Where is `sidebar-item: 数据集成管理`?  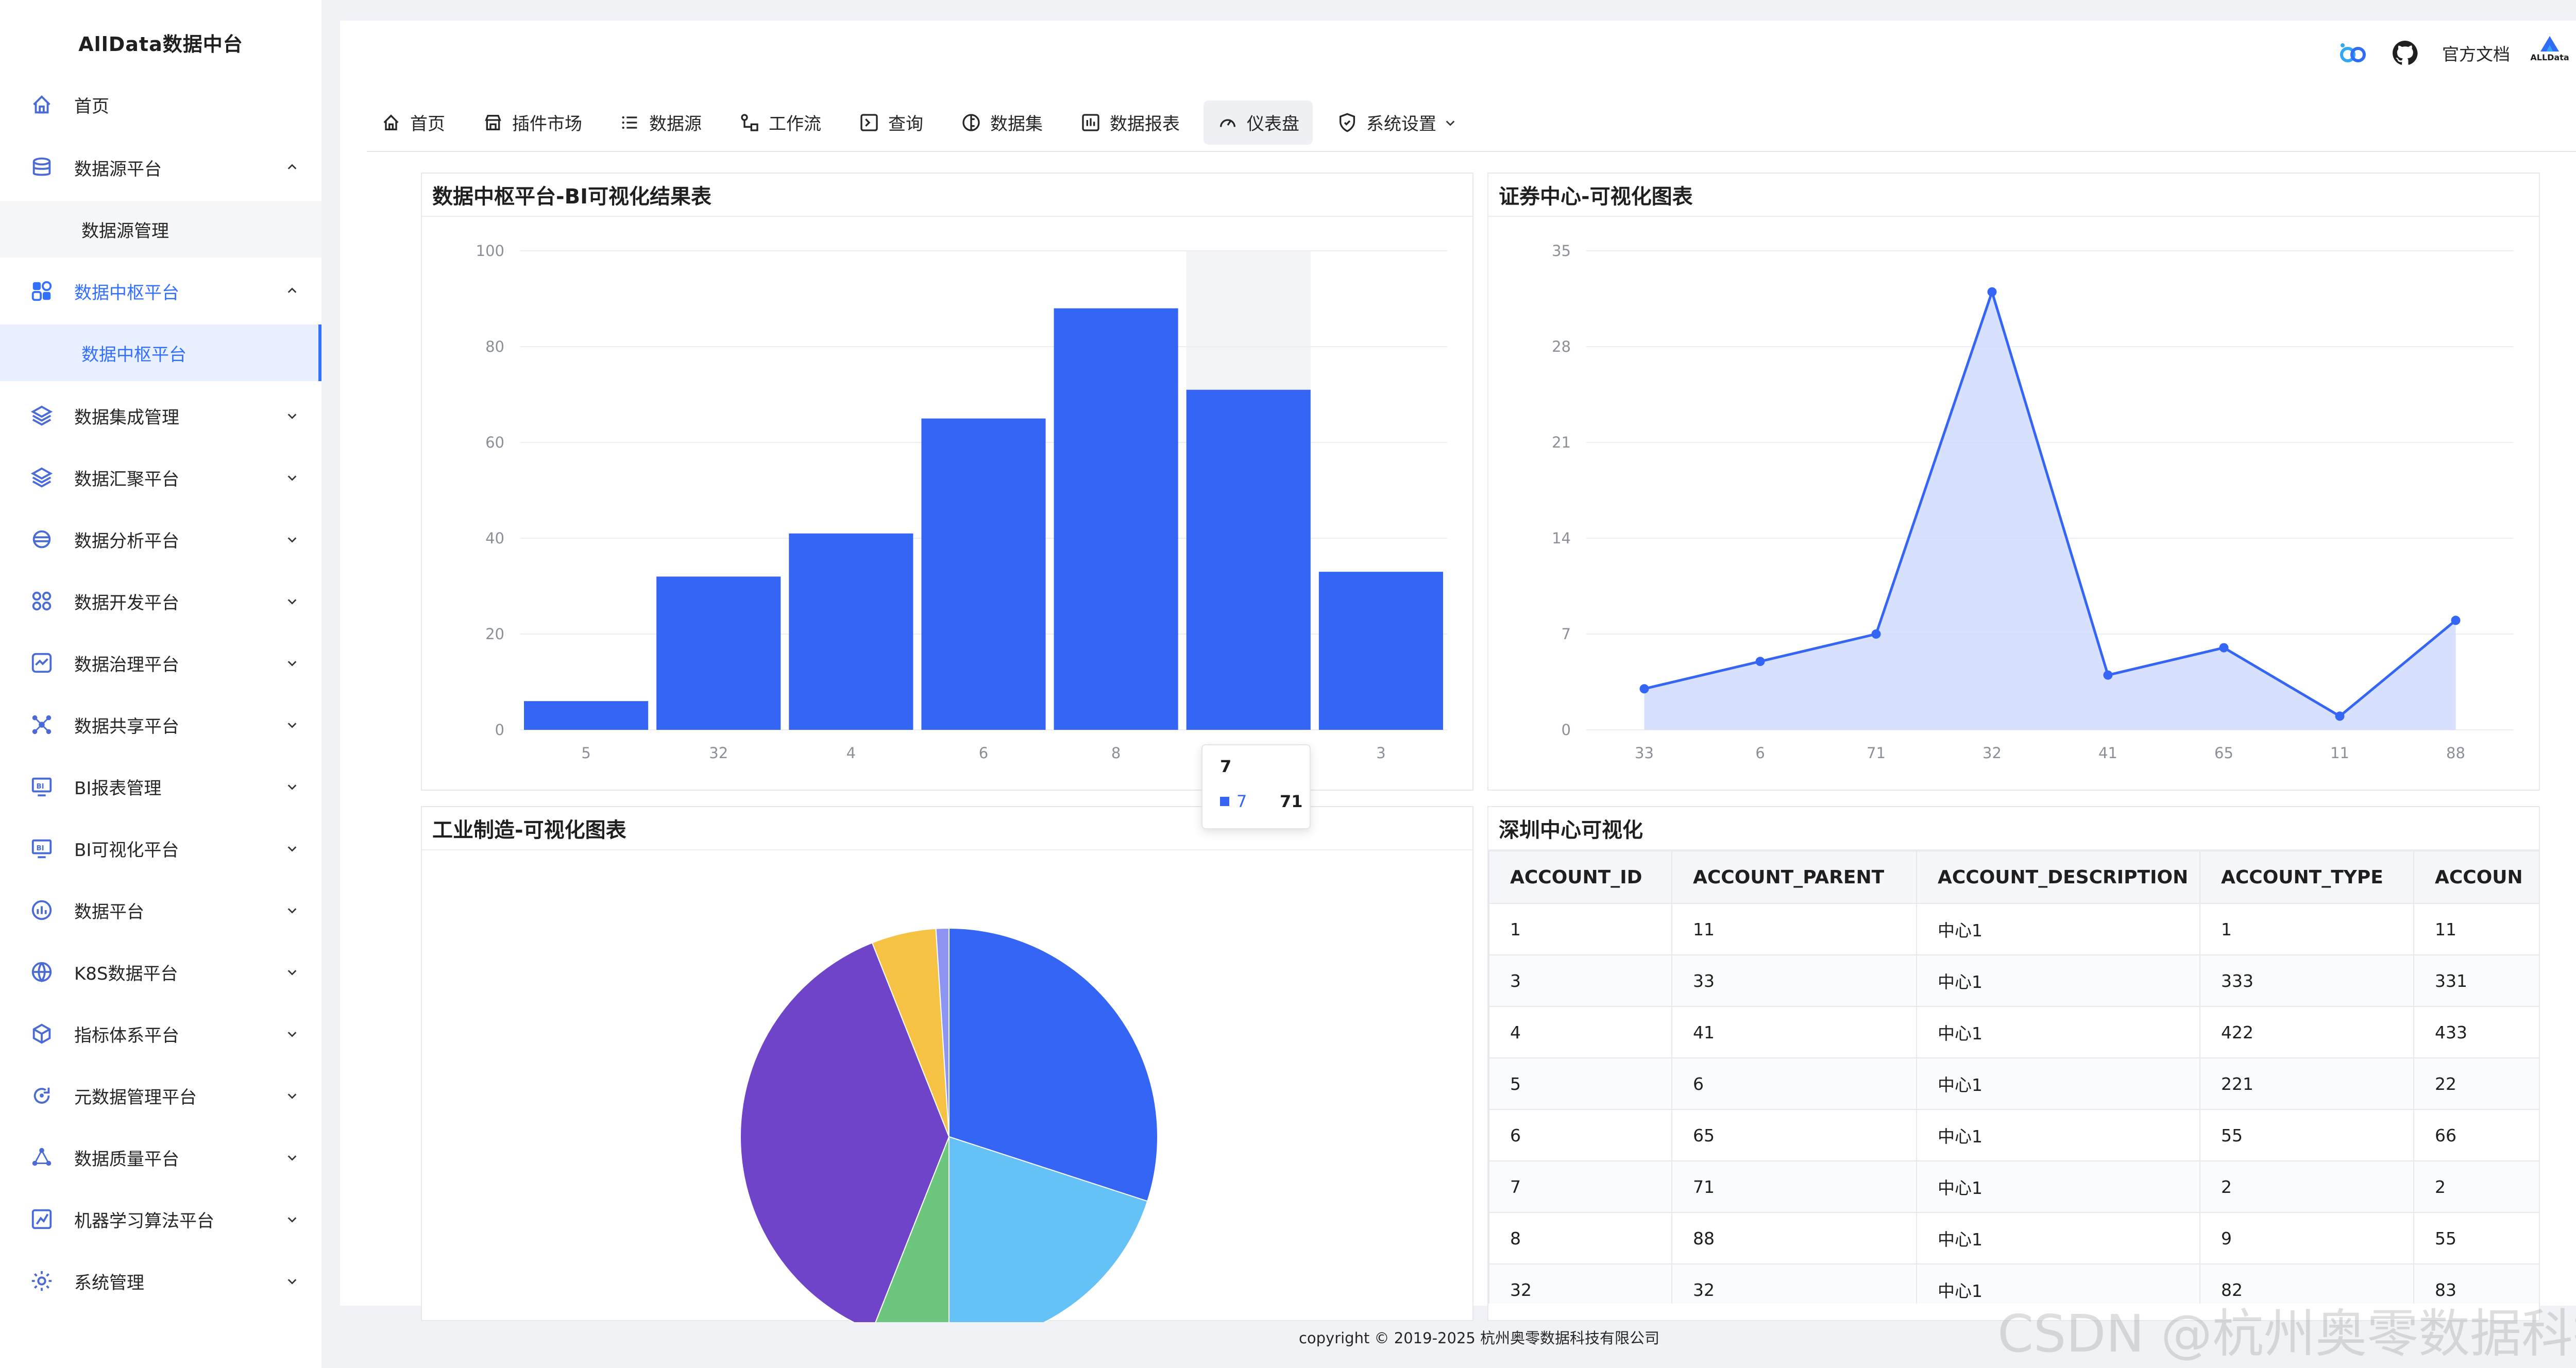 sidebar-item: 数据集成管理 is located at coordinates (160, 415).